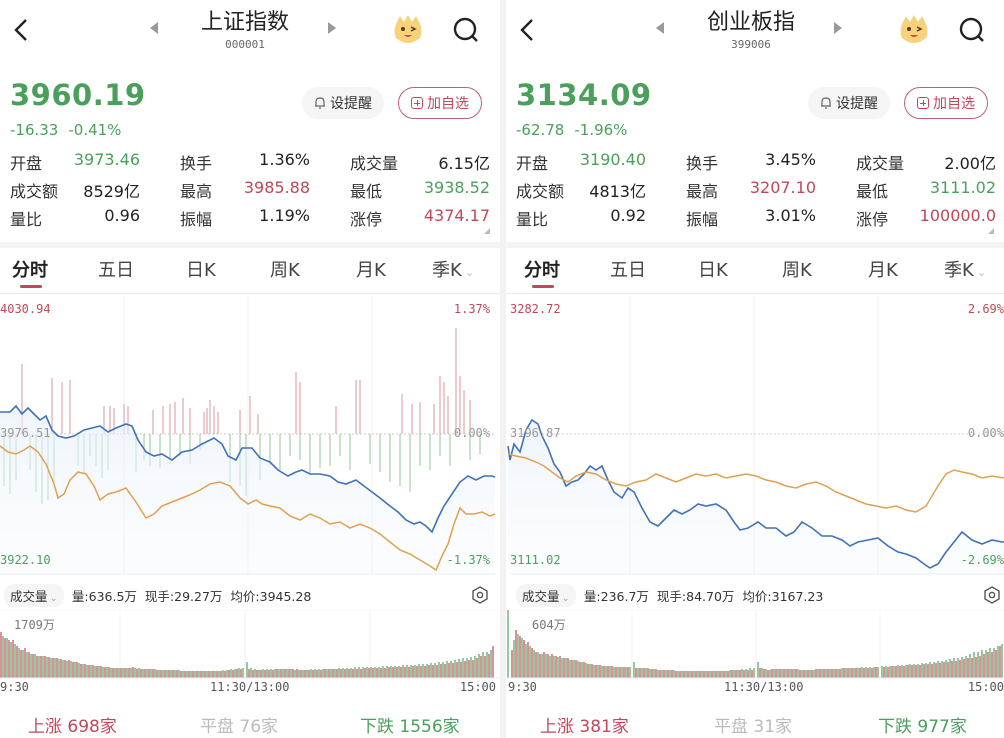  What do you see at coordinates (374, 163) in the screenshot?
I see `stat-label-volume: 成交量` at bounding box center [374, 163].